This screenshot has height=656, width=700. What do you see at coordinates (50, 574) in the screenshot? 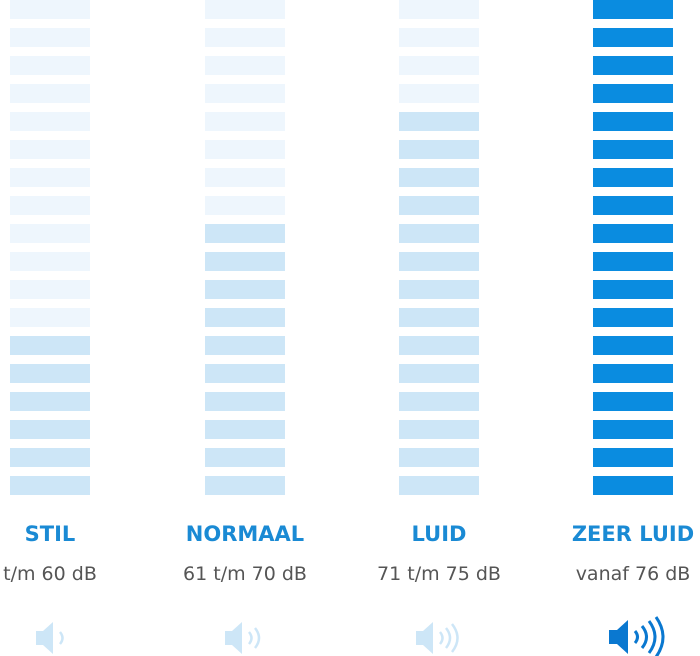
I see `level-range: t/m 60 dB` at bounding box center [50, 574].